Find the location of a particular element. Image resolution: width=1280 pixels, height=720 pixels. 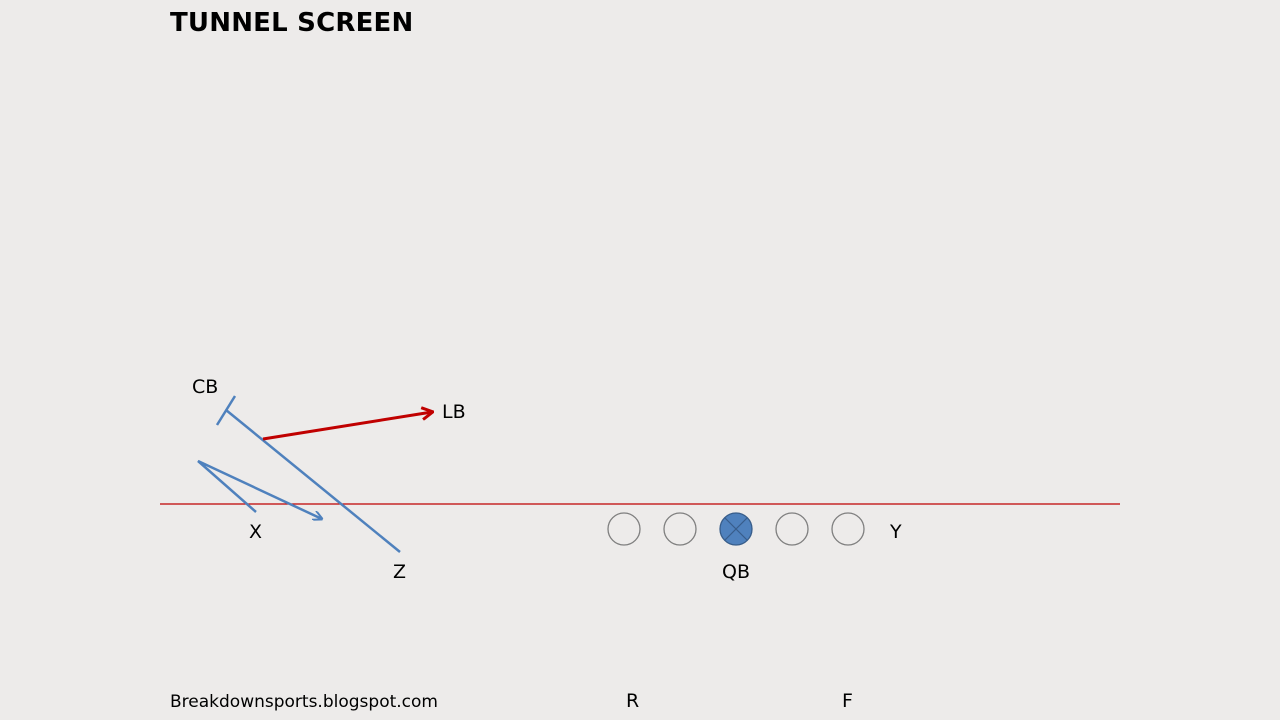

label-z: Z is located at coordinates (400, 572).